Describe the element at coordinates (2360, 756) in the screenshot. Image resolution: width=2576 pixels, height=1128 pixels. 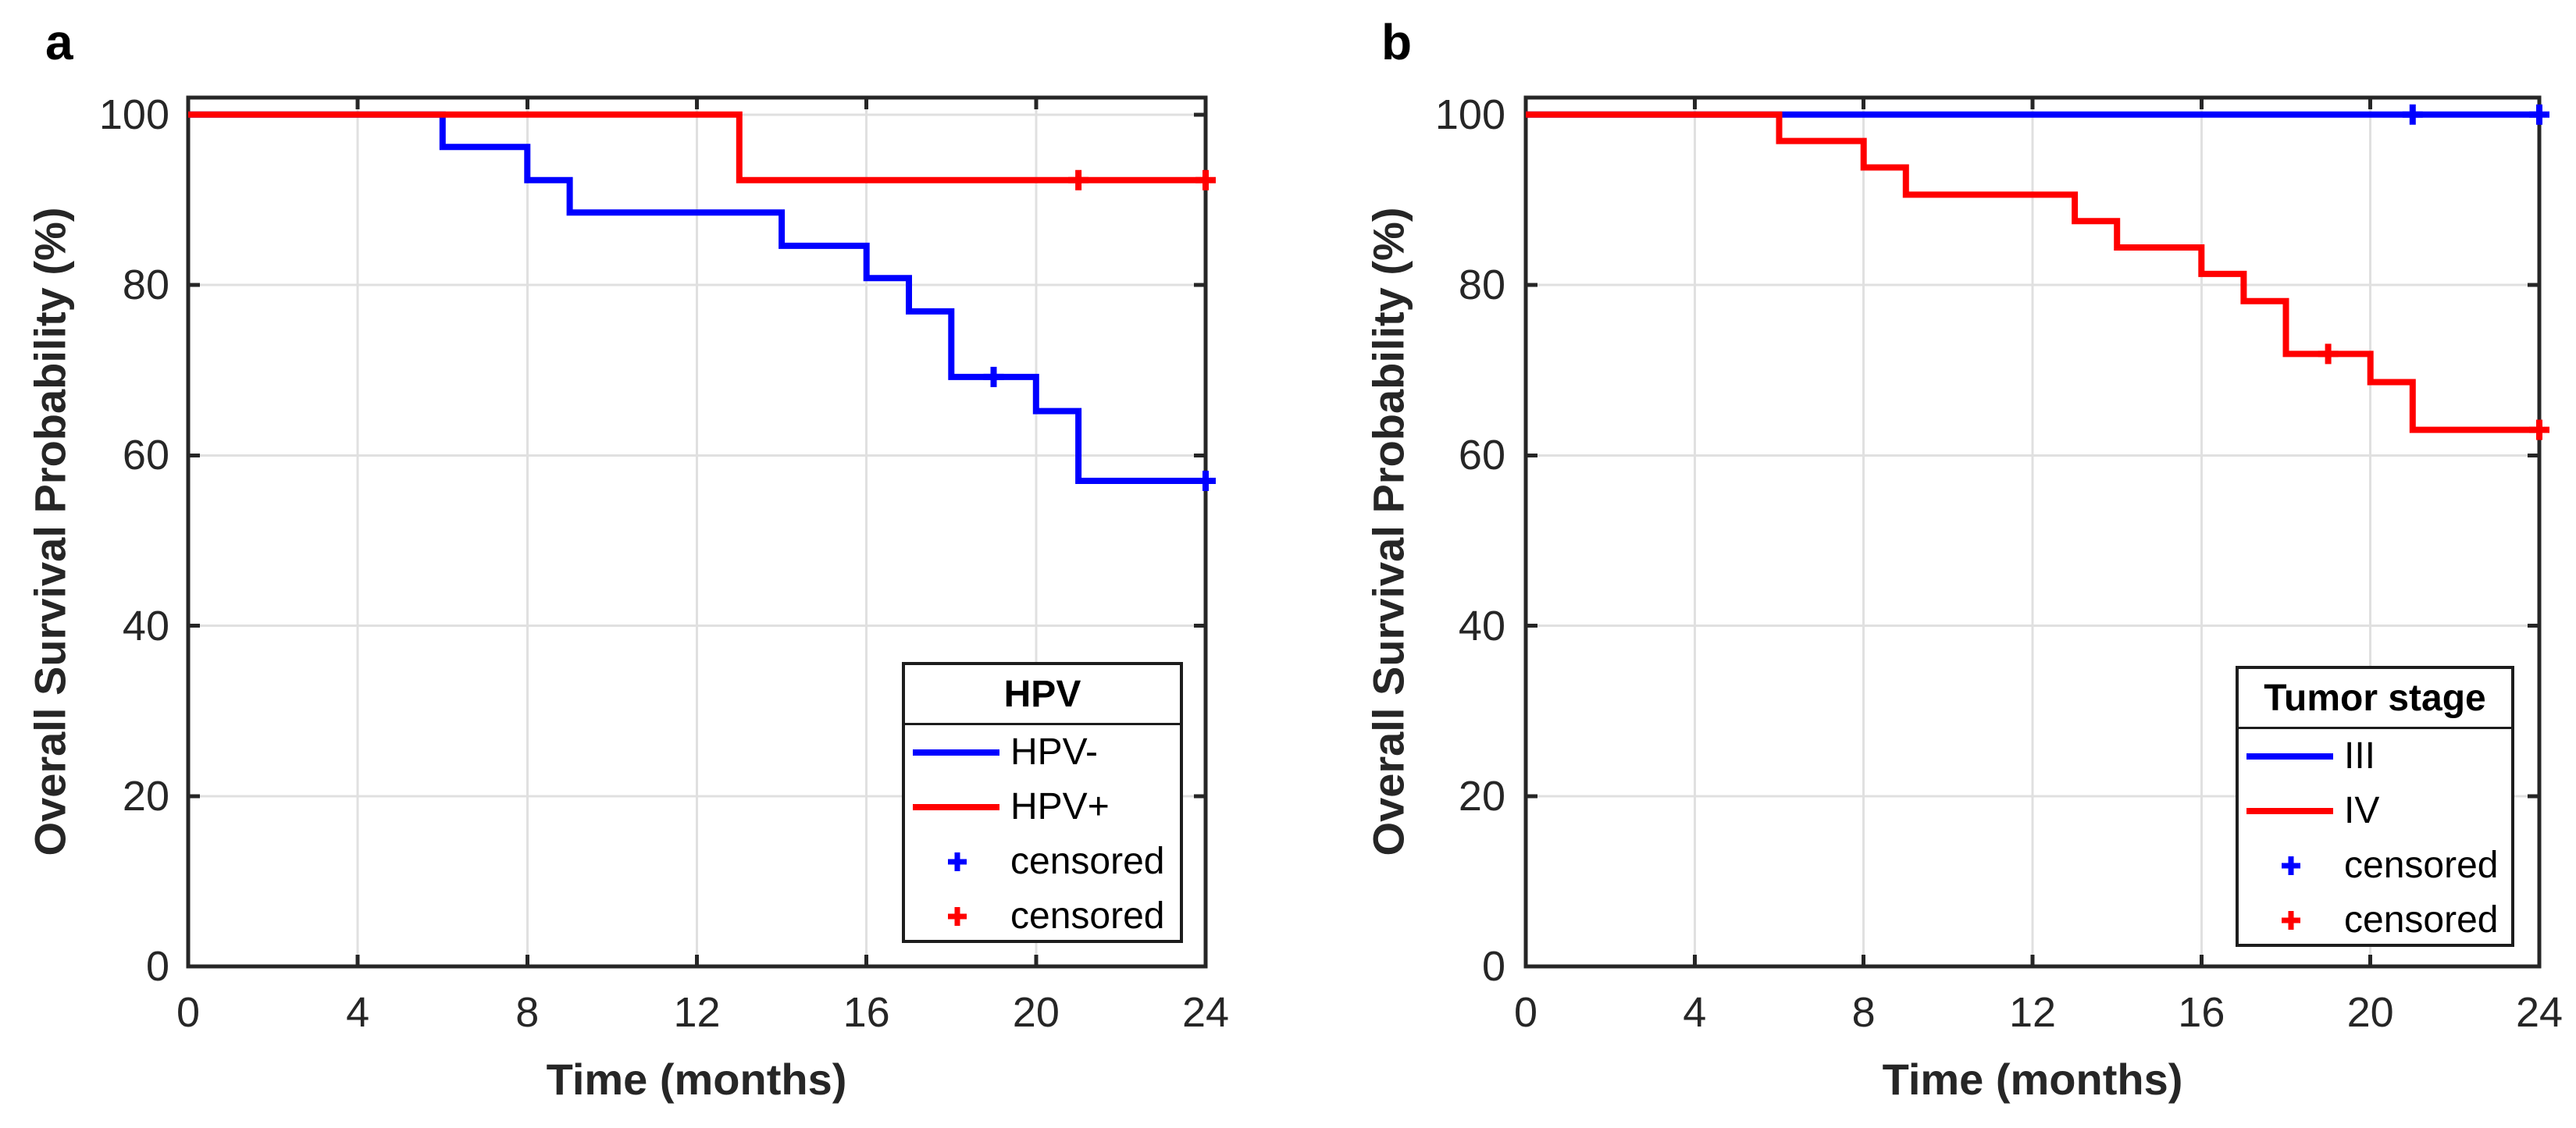
I see `legend-label: III` at that location.